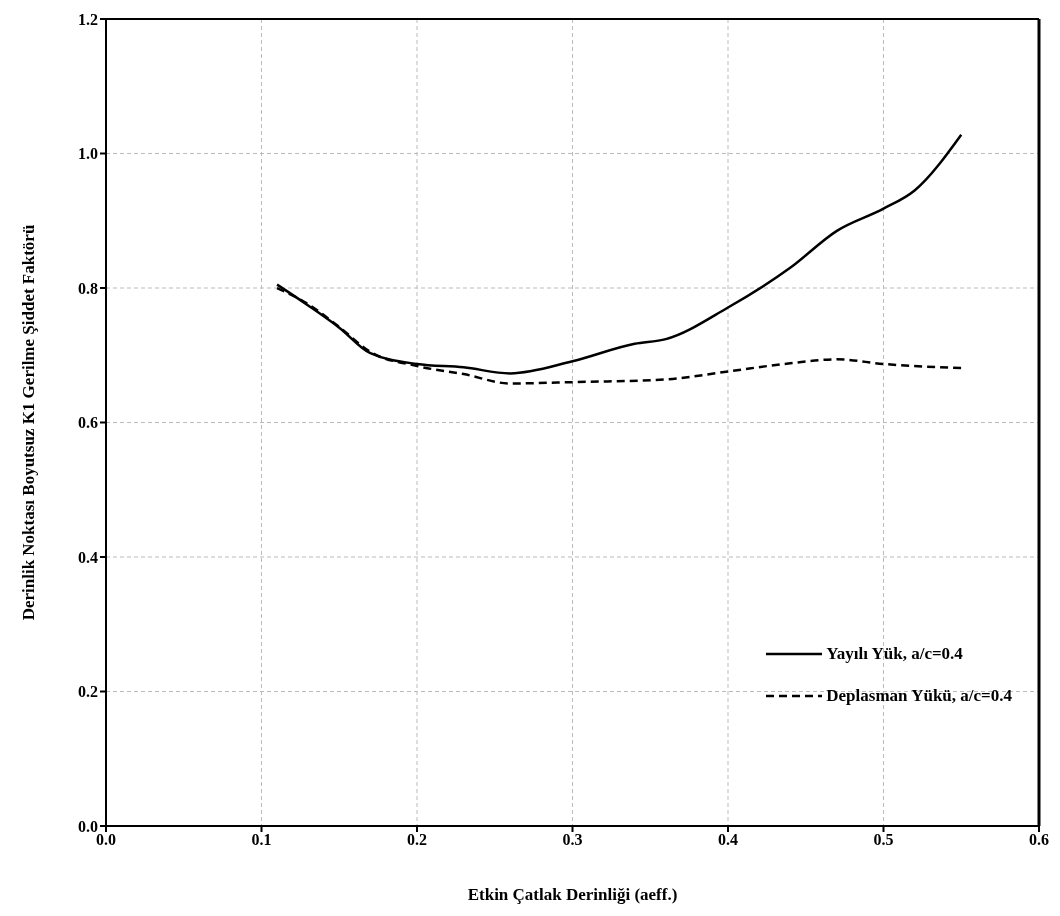 The width and height of the screenshot is (1060, 916). I want to click on x-tick-label: 0.1, so click(261, 840).